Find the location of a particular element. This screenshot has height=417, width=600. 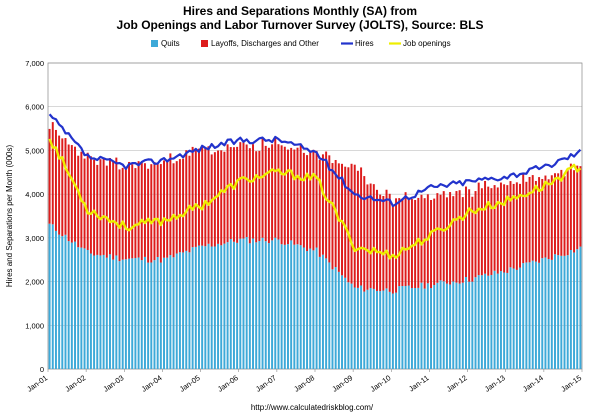

y-tick-label: 1,000 is located at coordinates (34, 325).